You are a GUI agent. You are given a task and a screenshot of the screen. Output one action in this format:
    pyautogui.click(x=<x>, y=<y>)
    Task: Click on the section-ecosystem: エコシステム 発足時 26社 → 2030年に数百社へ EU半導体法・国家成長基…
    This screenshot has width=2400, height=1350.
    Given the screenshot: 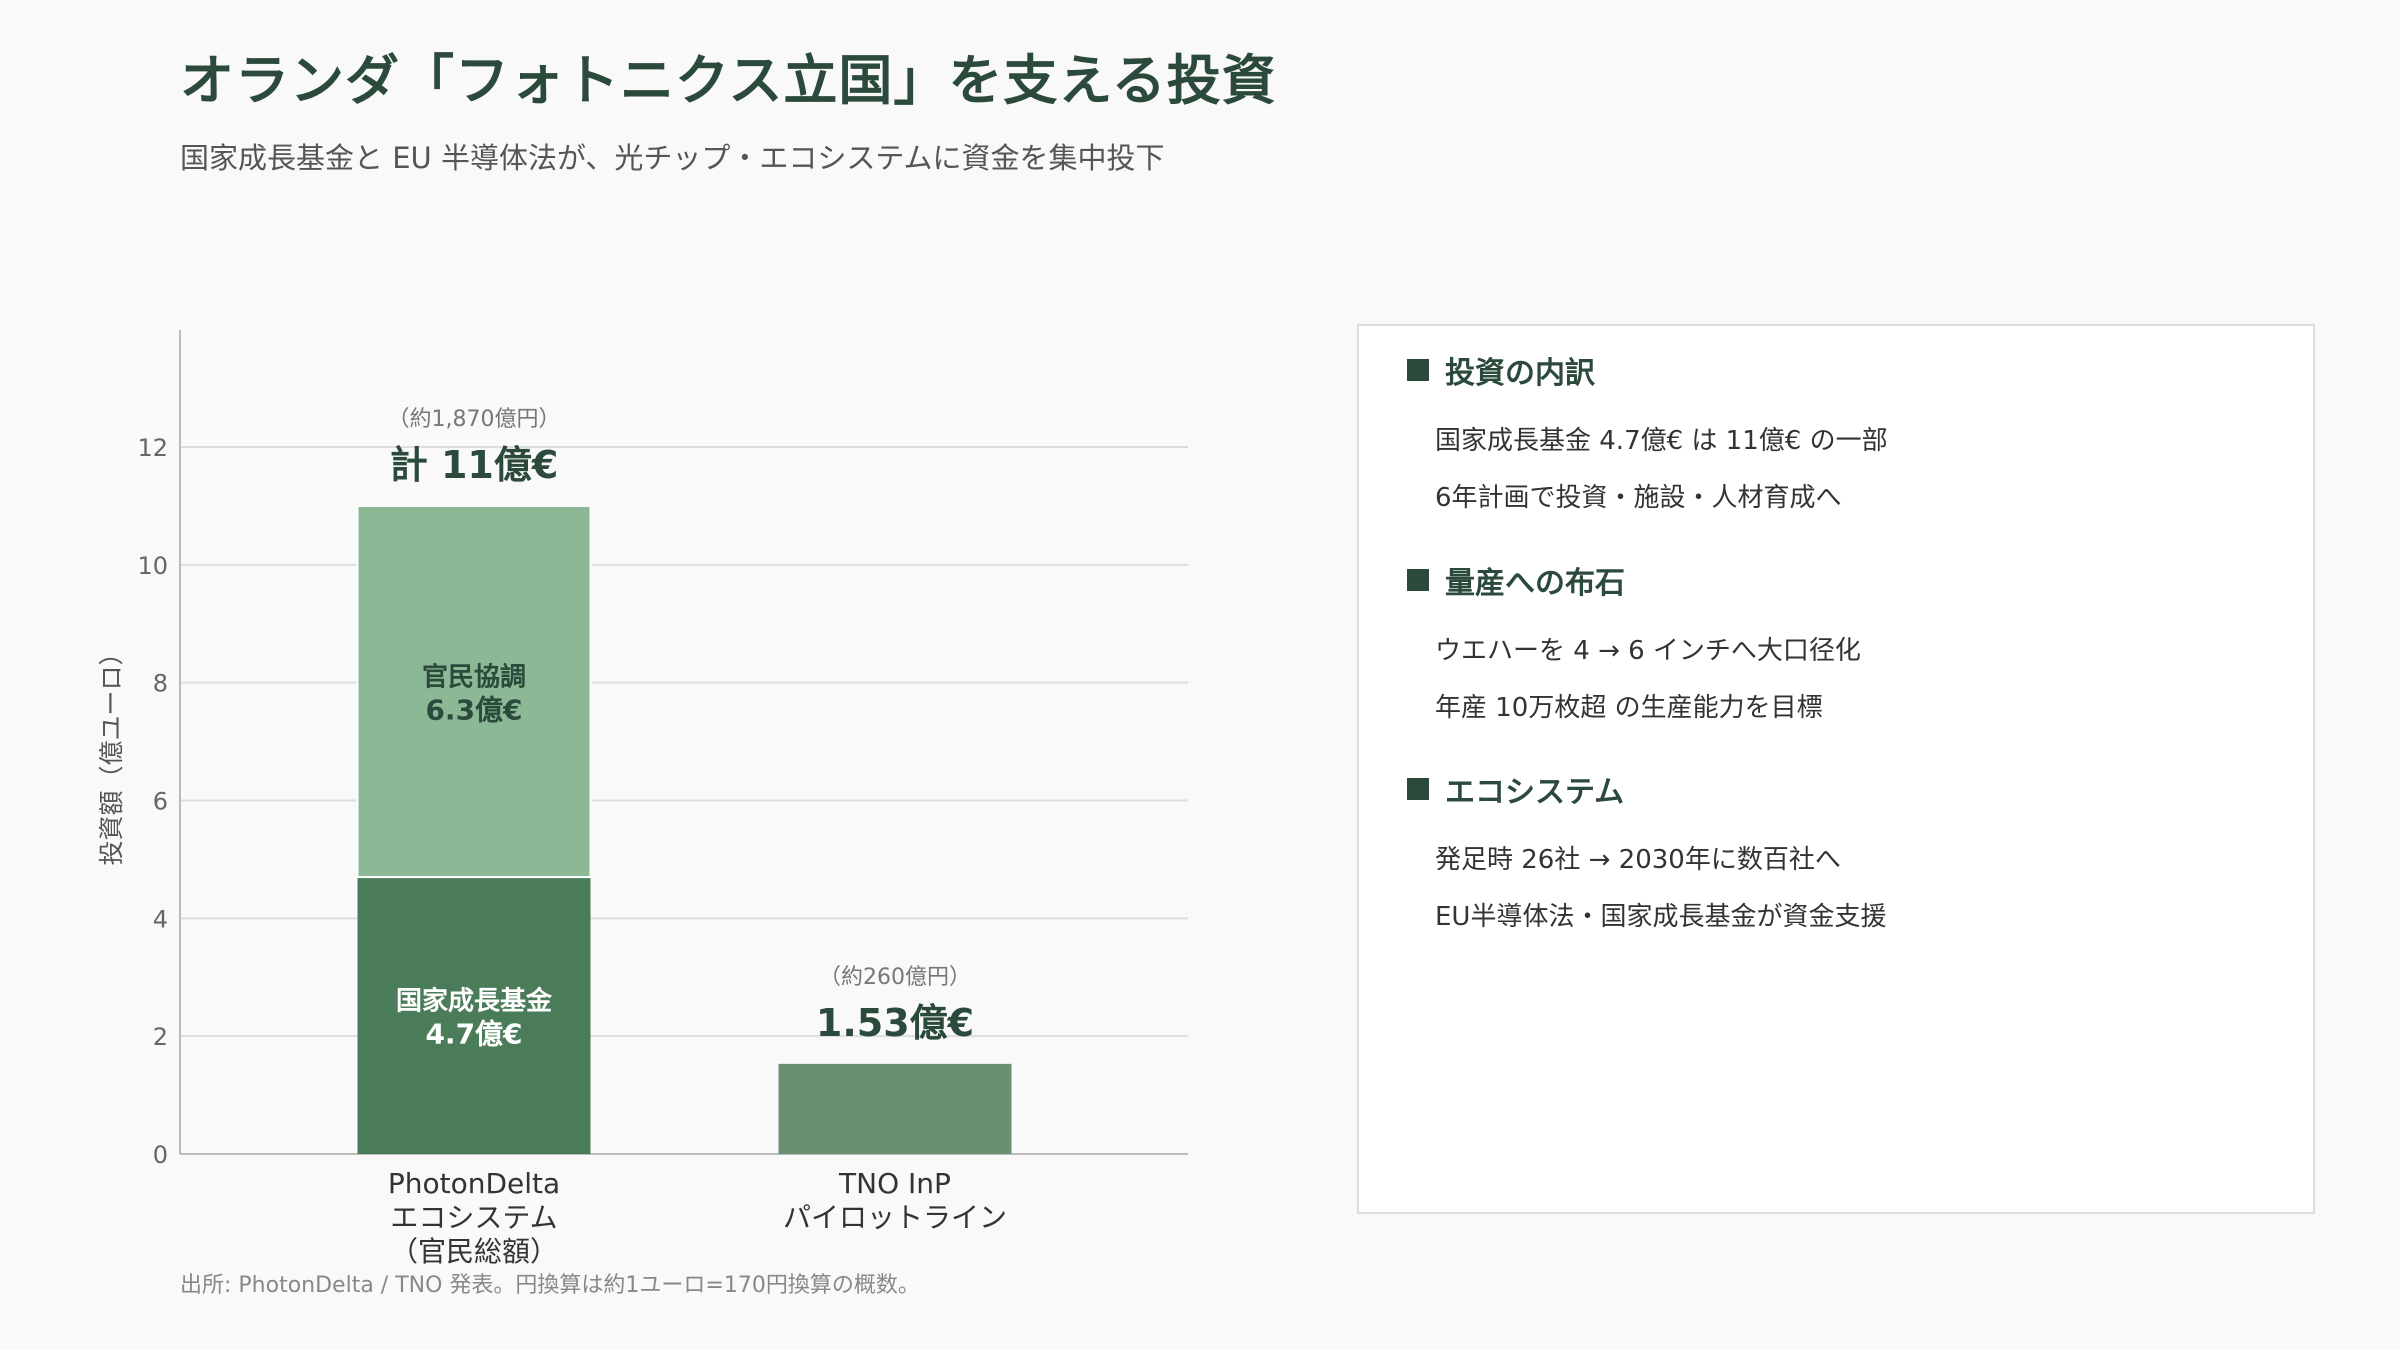 What is the action you would take?
    pyautogui.click(x=1646, y=850)
    